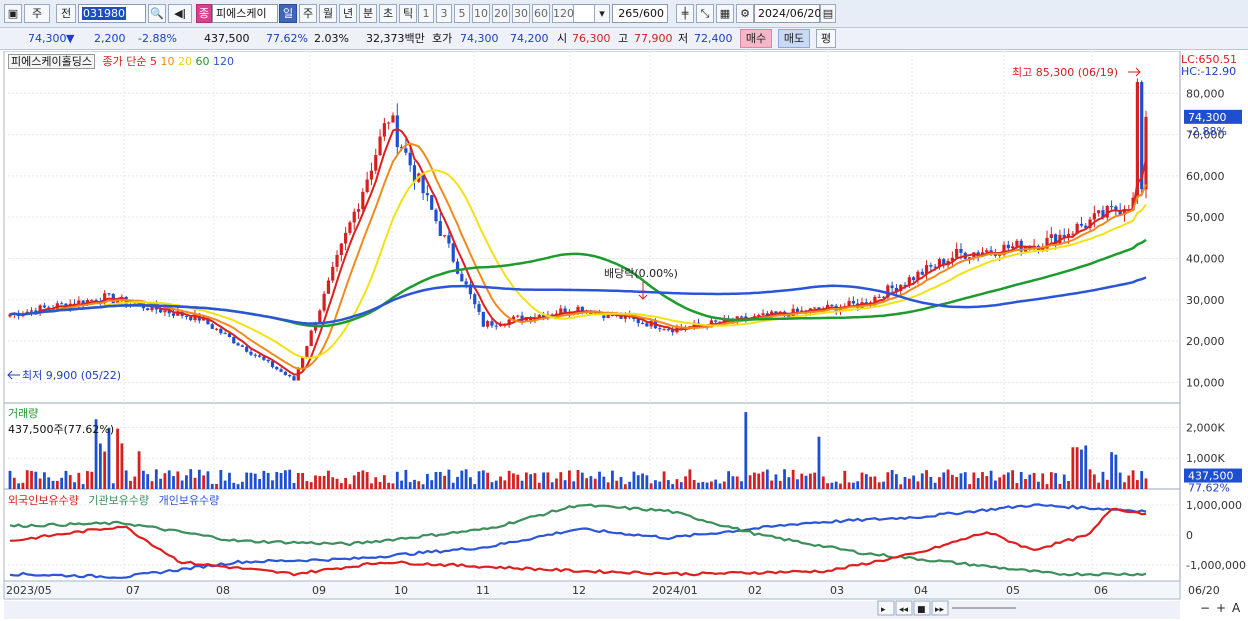 Image resolution: width=1248 pixels, height=621 pixels. Describe the element at coordinates (541, 13) in the screenshot. I see `interval-6: 60` at that location.